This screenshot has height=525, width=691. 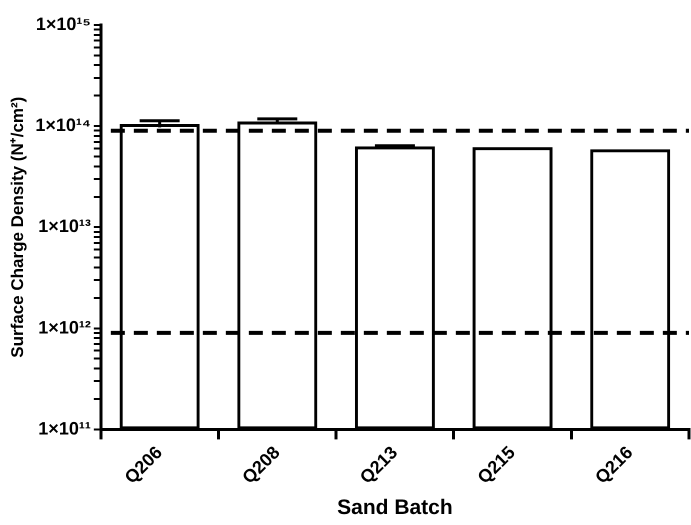 I want to click on y-tick-label: 1×10¹², so click(x=64, y=327).